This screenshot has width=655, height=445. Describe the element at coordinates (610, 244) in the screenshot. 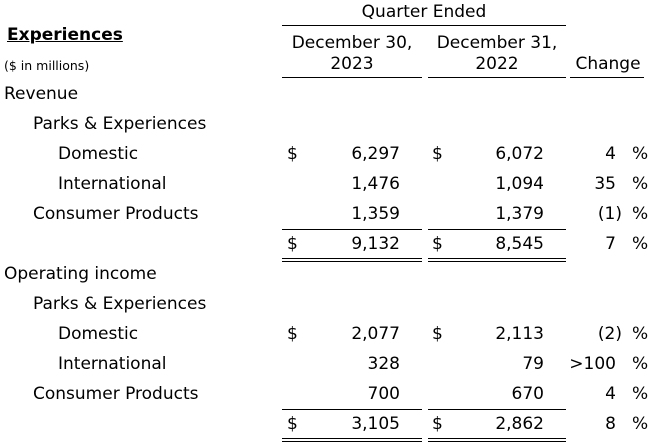

I see `change-value: 7` at that location.